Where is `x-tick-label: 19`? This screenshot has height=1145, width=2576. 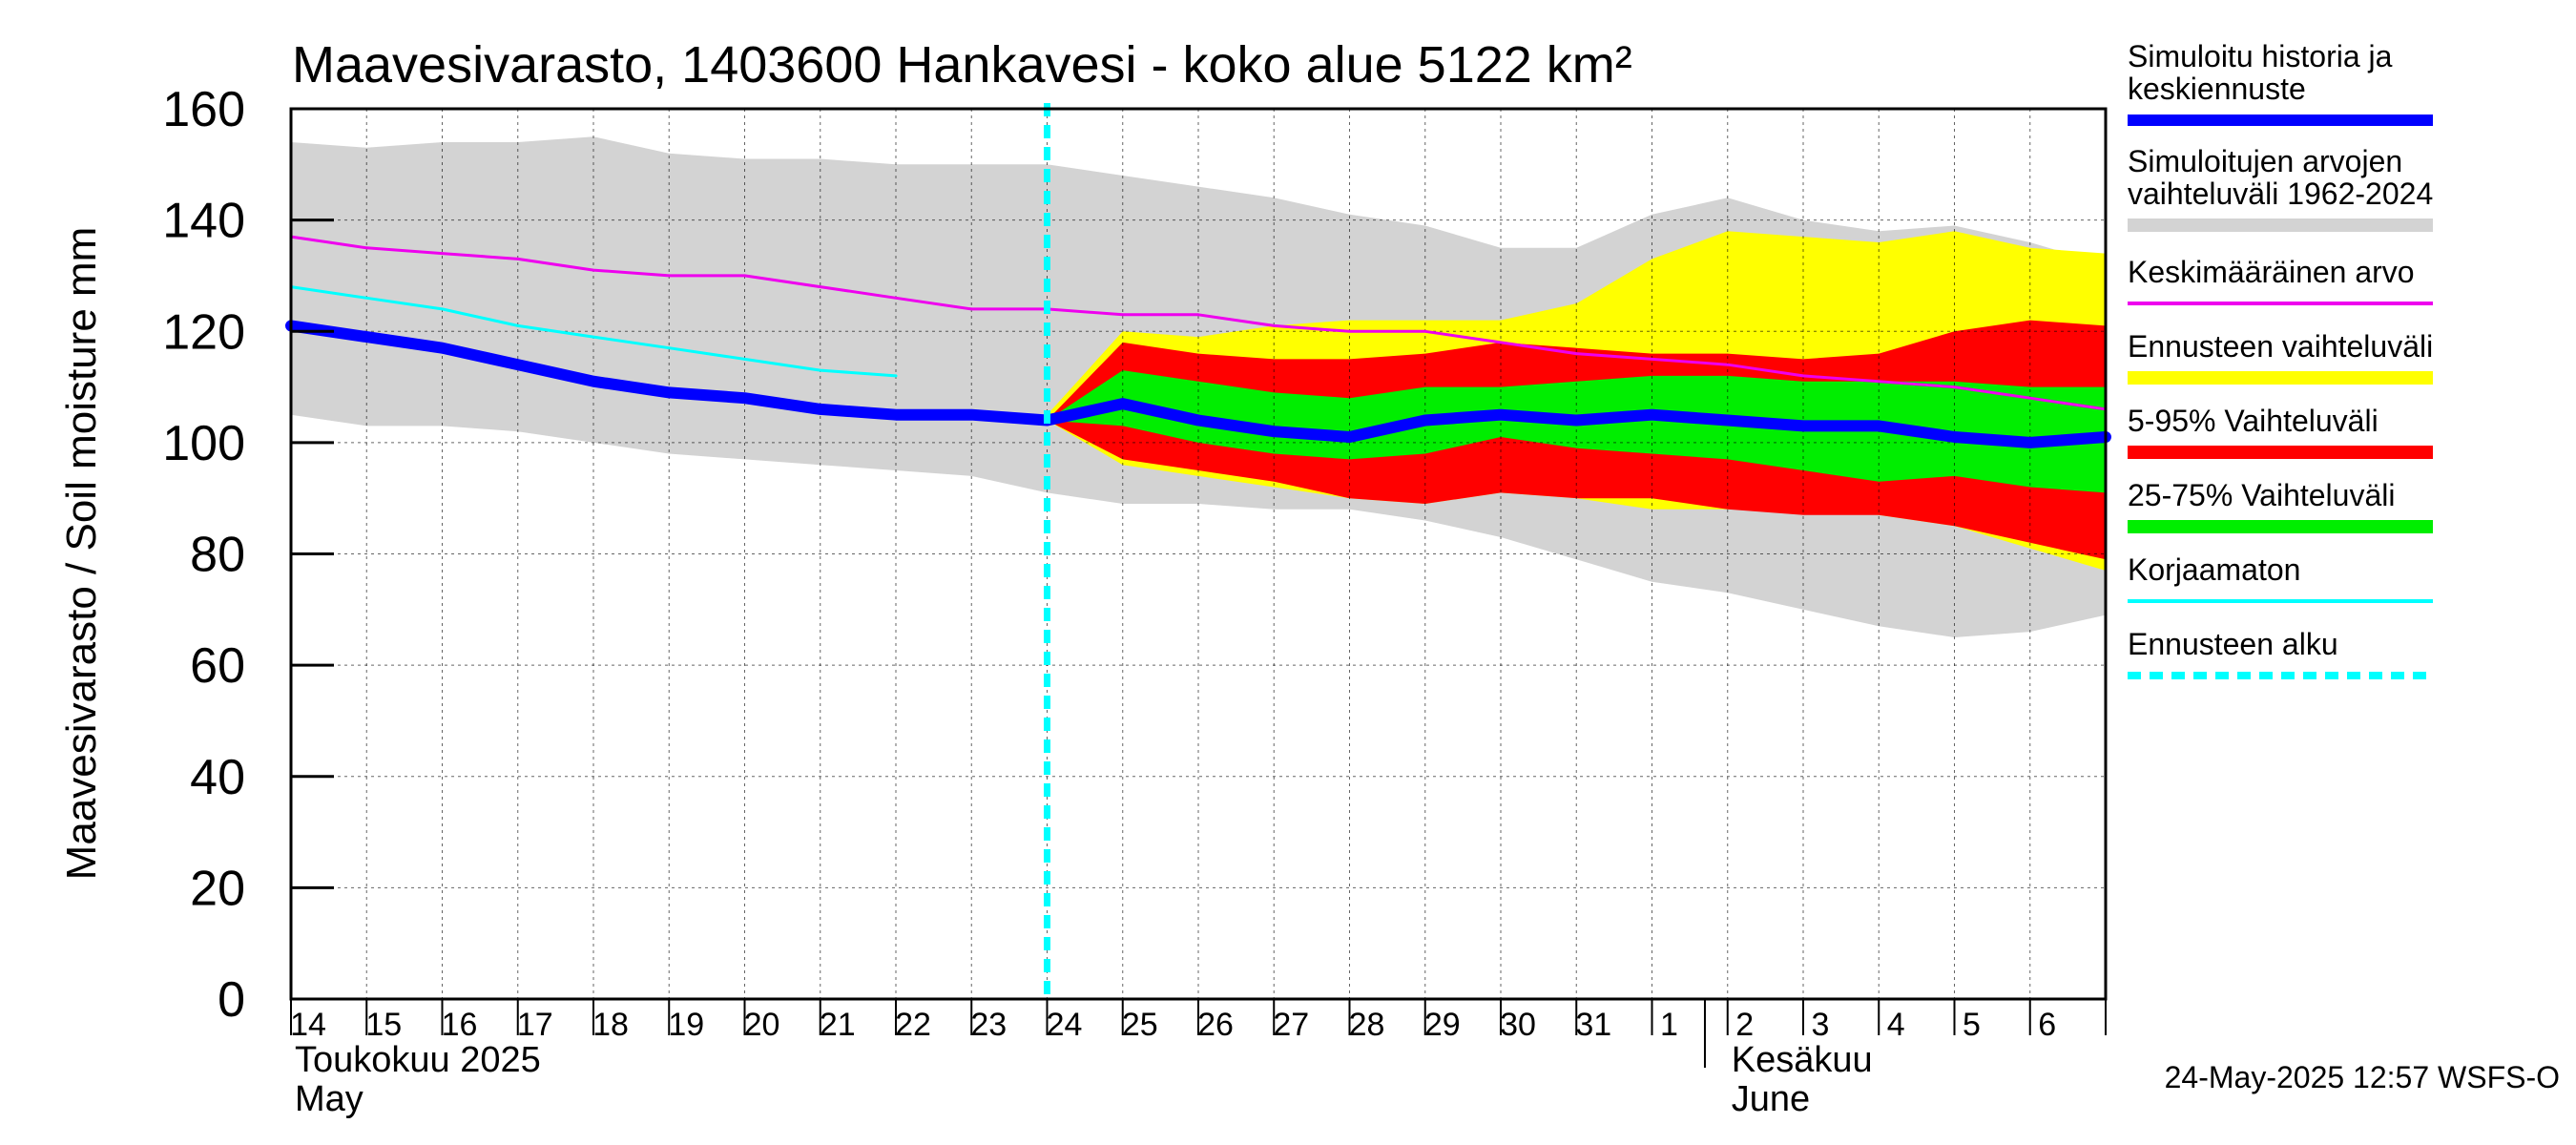 x-tick-label: 19 is located at coordinates (686, 1025).